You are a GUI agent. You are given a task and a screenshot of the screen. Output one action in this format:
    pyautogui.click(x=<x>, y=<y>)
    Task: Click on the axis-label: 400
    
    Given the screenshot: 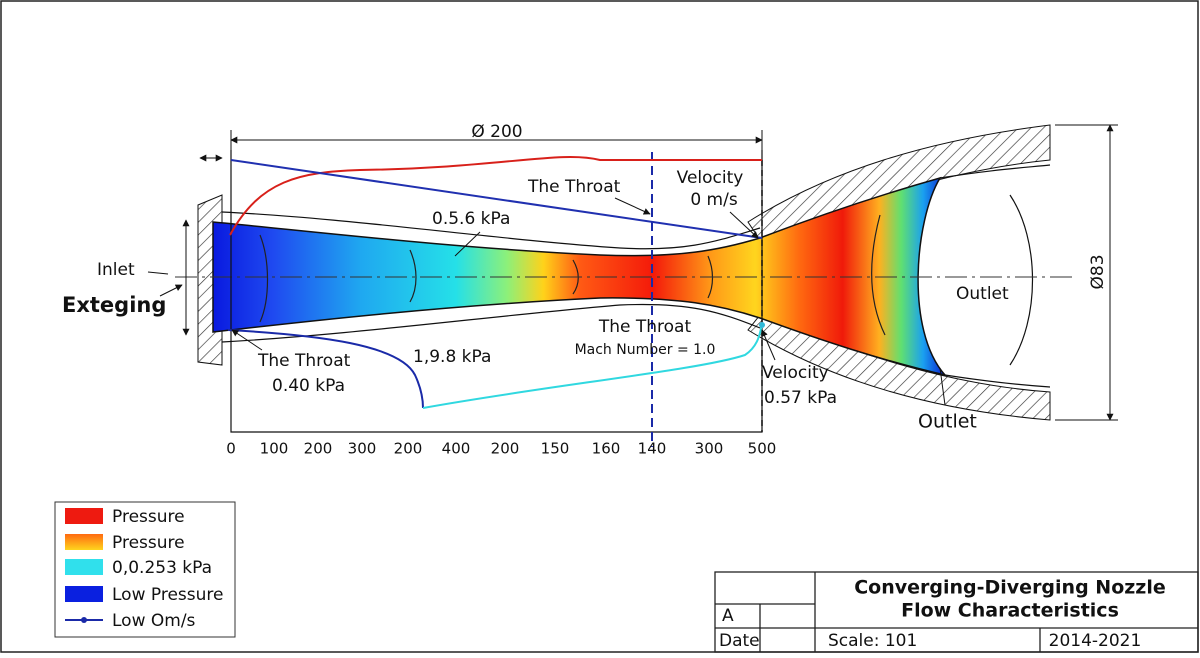 What is the action you would take?
    pyautogui.click(x=456, y=449)
    